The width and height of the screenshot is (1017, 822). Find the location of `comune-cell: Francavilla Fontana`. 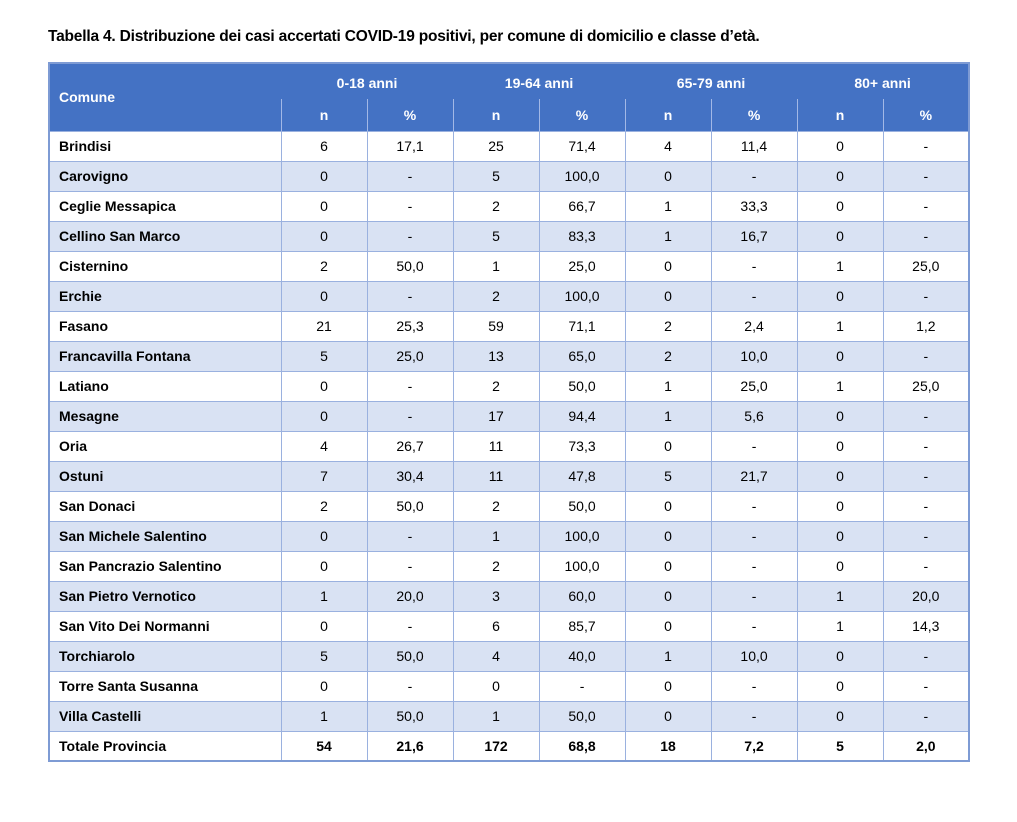

comune-cell: Francavilla Fontana is located at coordinates (165, 356).